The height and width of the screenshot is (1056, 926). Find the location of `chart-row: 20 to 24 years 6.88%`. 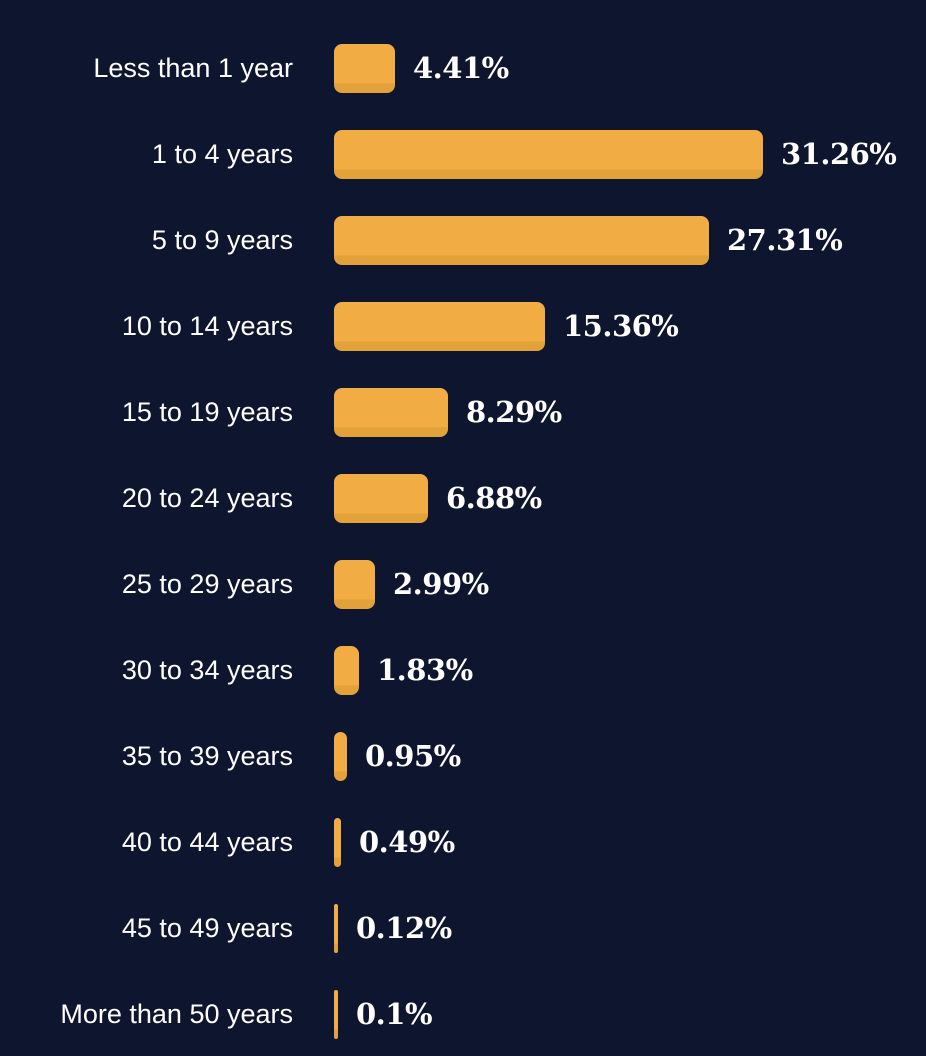

chart-row: 20 to 24 years 6.88% is located at coordinates (463, 498).